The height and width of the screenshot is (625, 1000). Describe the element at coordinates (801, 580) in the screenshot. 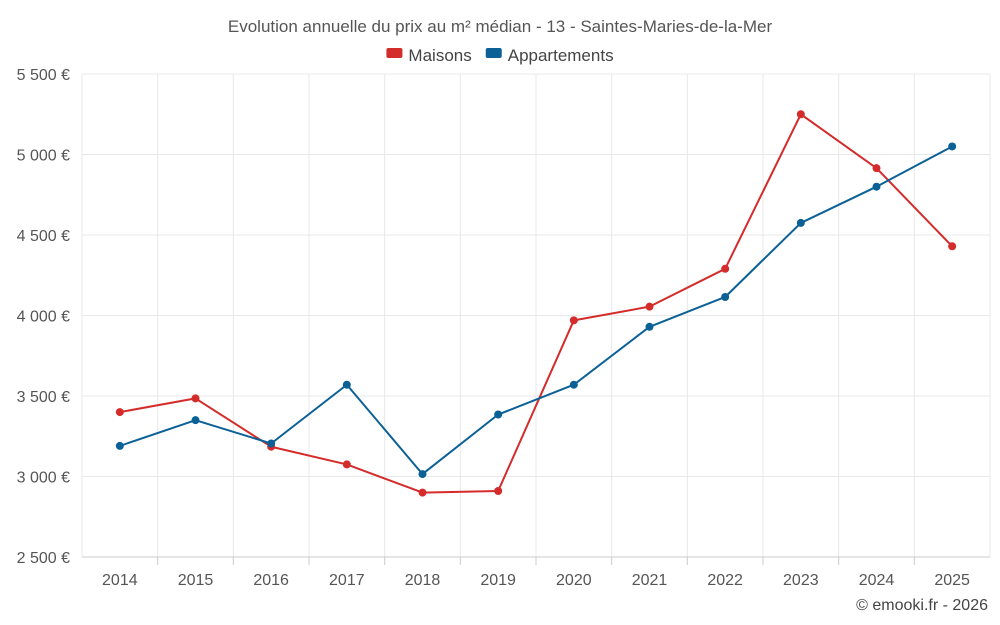

I see `x-tick-label: 2023` at that location.